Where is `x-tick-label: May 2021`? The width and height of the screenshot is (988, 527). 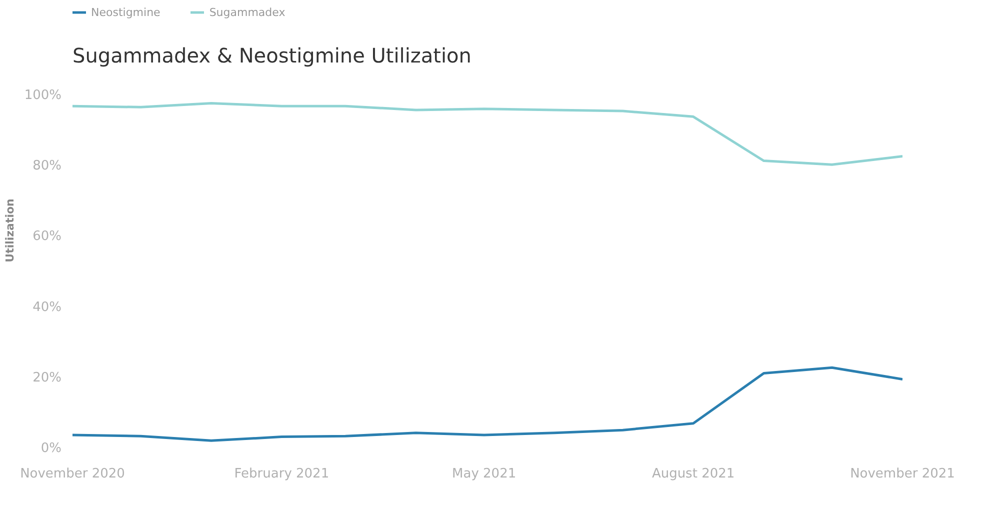 x-tick-label: May 2021 is located at coordinates (484, 474).